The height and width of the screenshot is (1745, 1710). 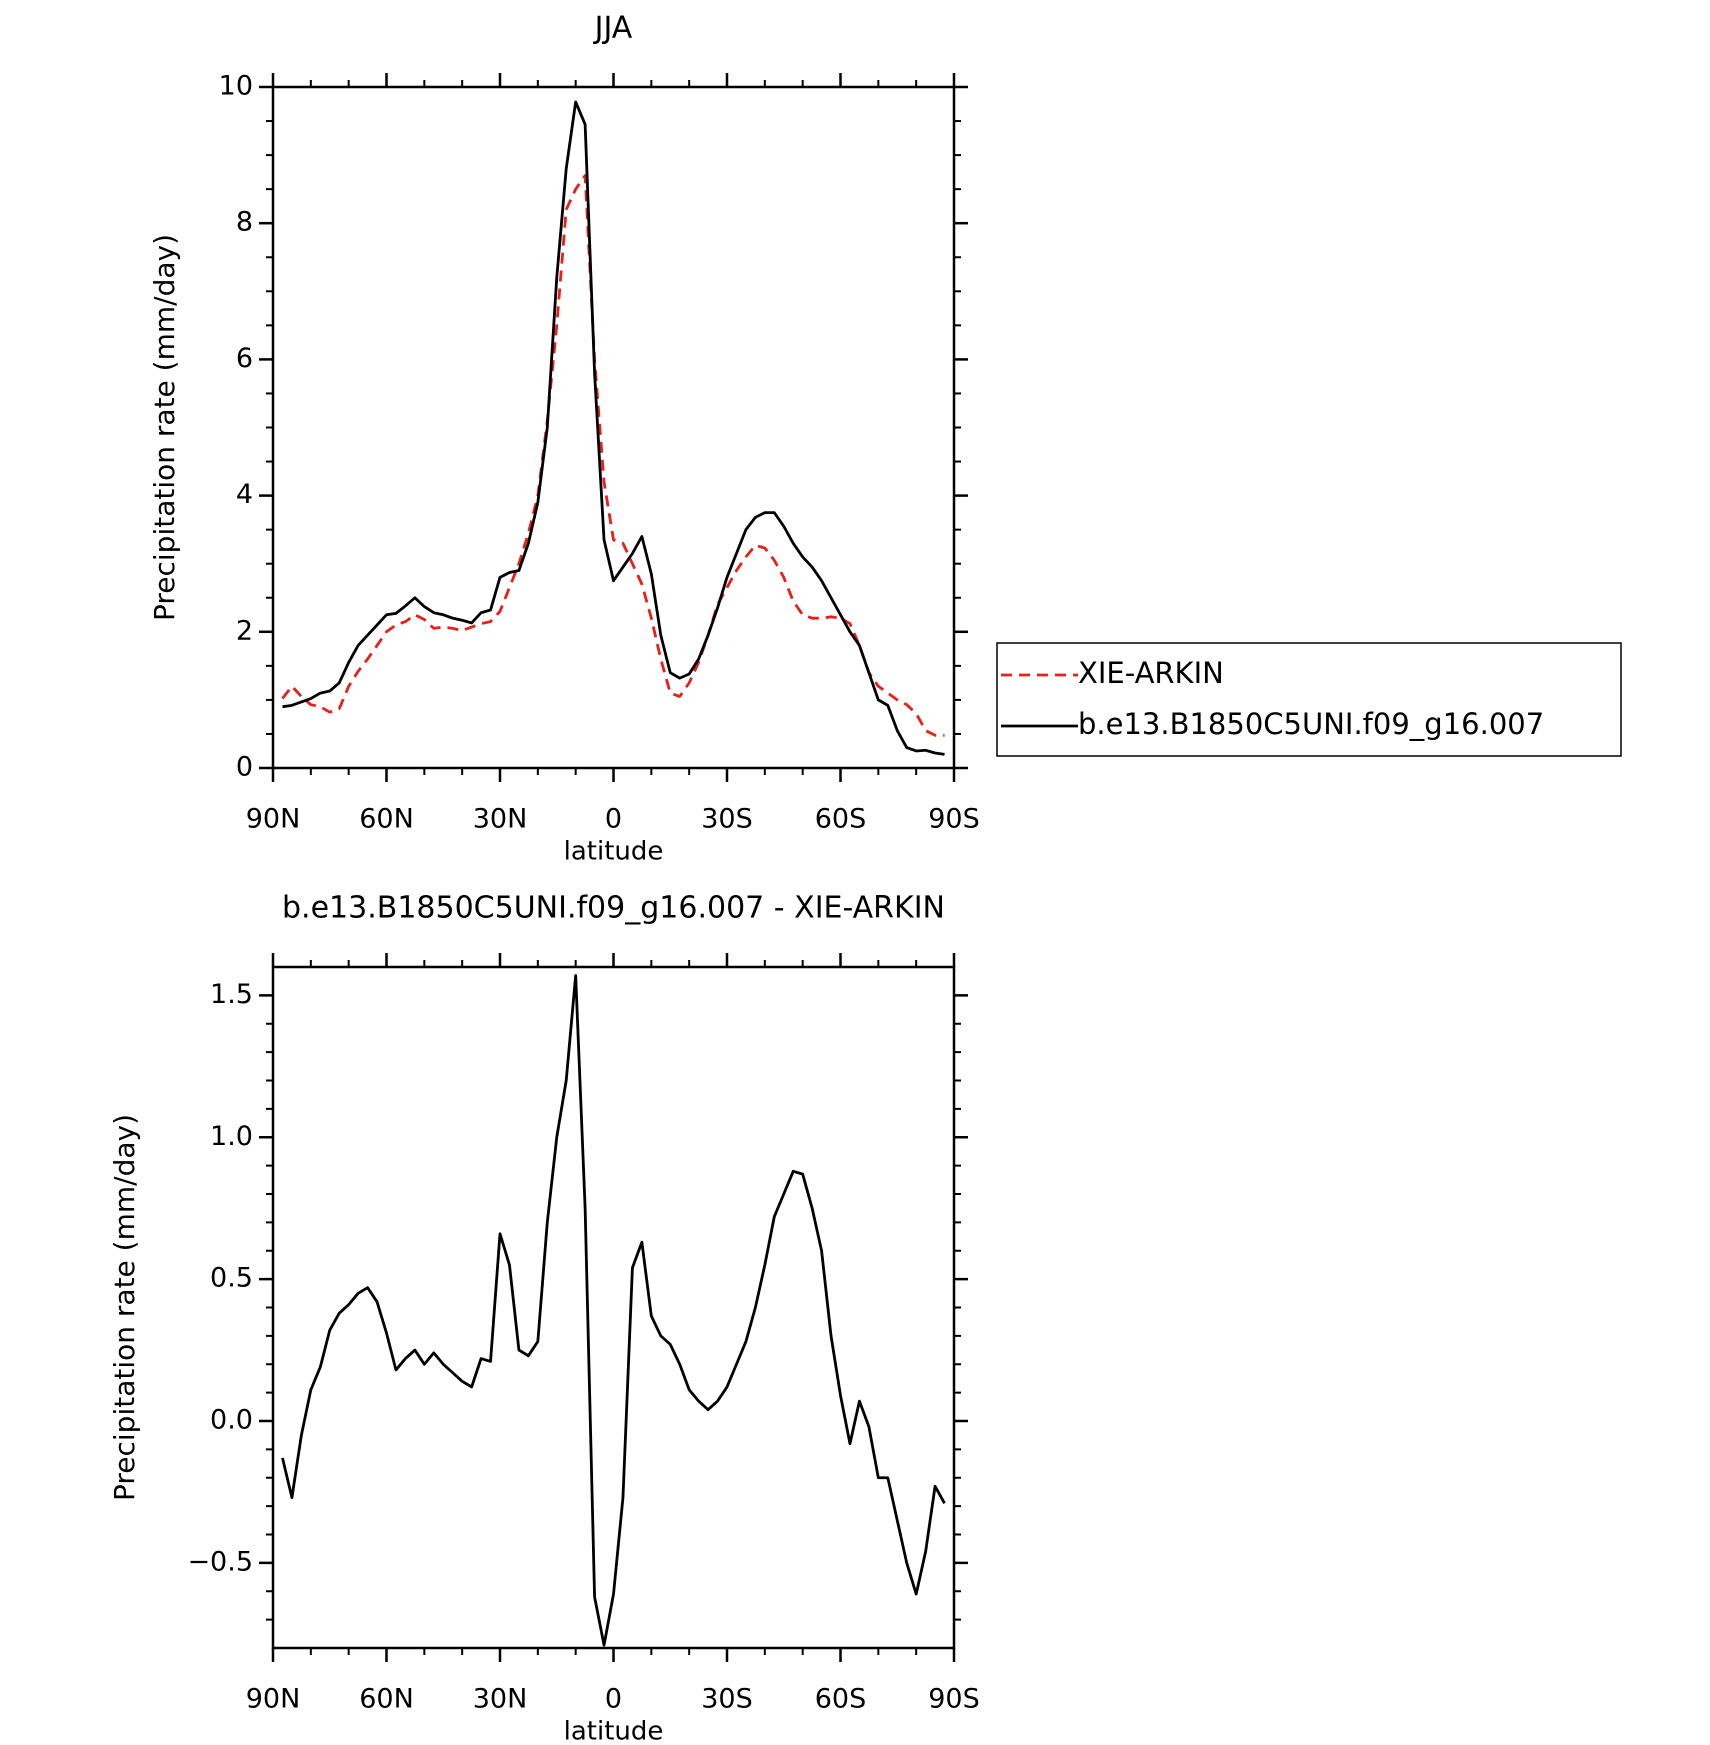 What do you see at coordinates (231, 1136) in the screenshot?
I see `y-tick-label: 1.0` at bounding box center [231, 1136].